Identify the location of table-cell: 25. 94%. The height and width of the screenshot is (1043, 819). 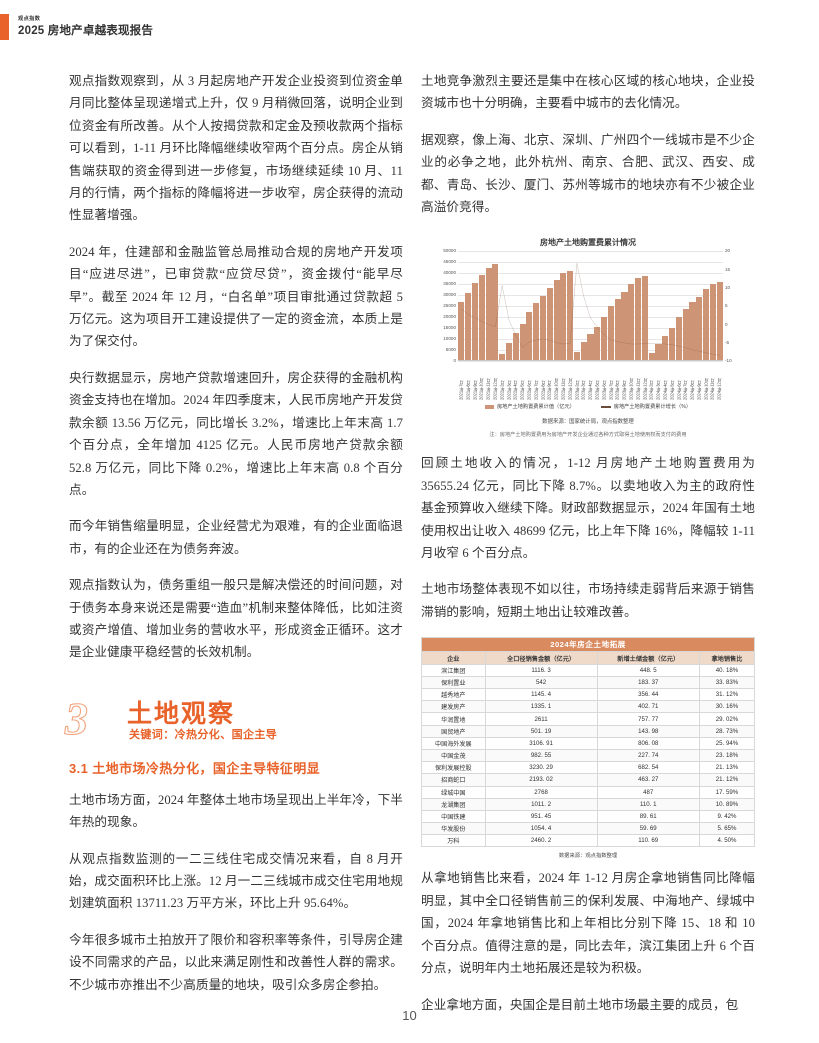
(727, 743).